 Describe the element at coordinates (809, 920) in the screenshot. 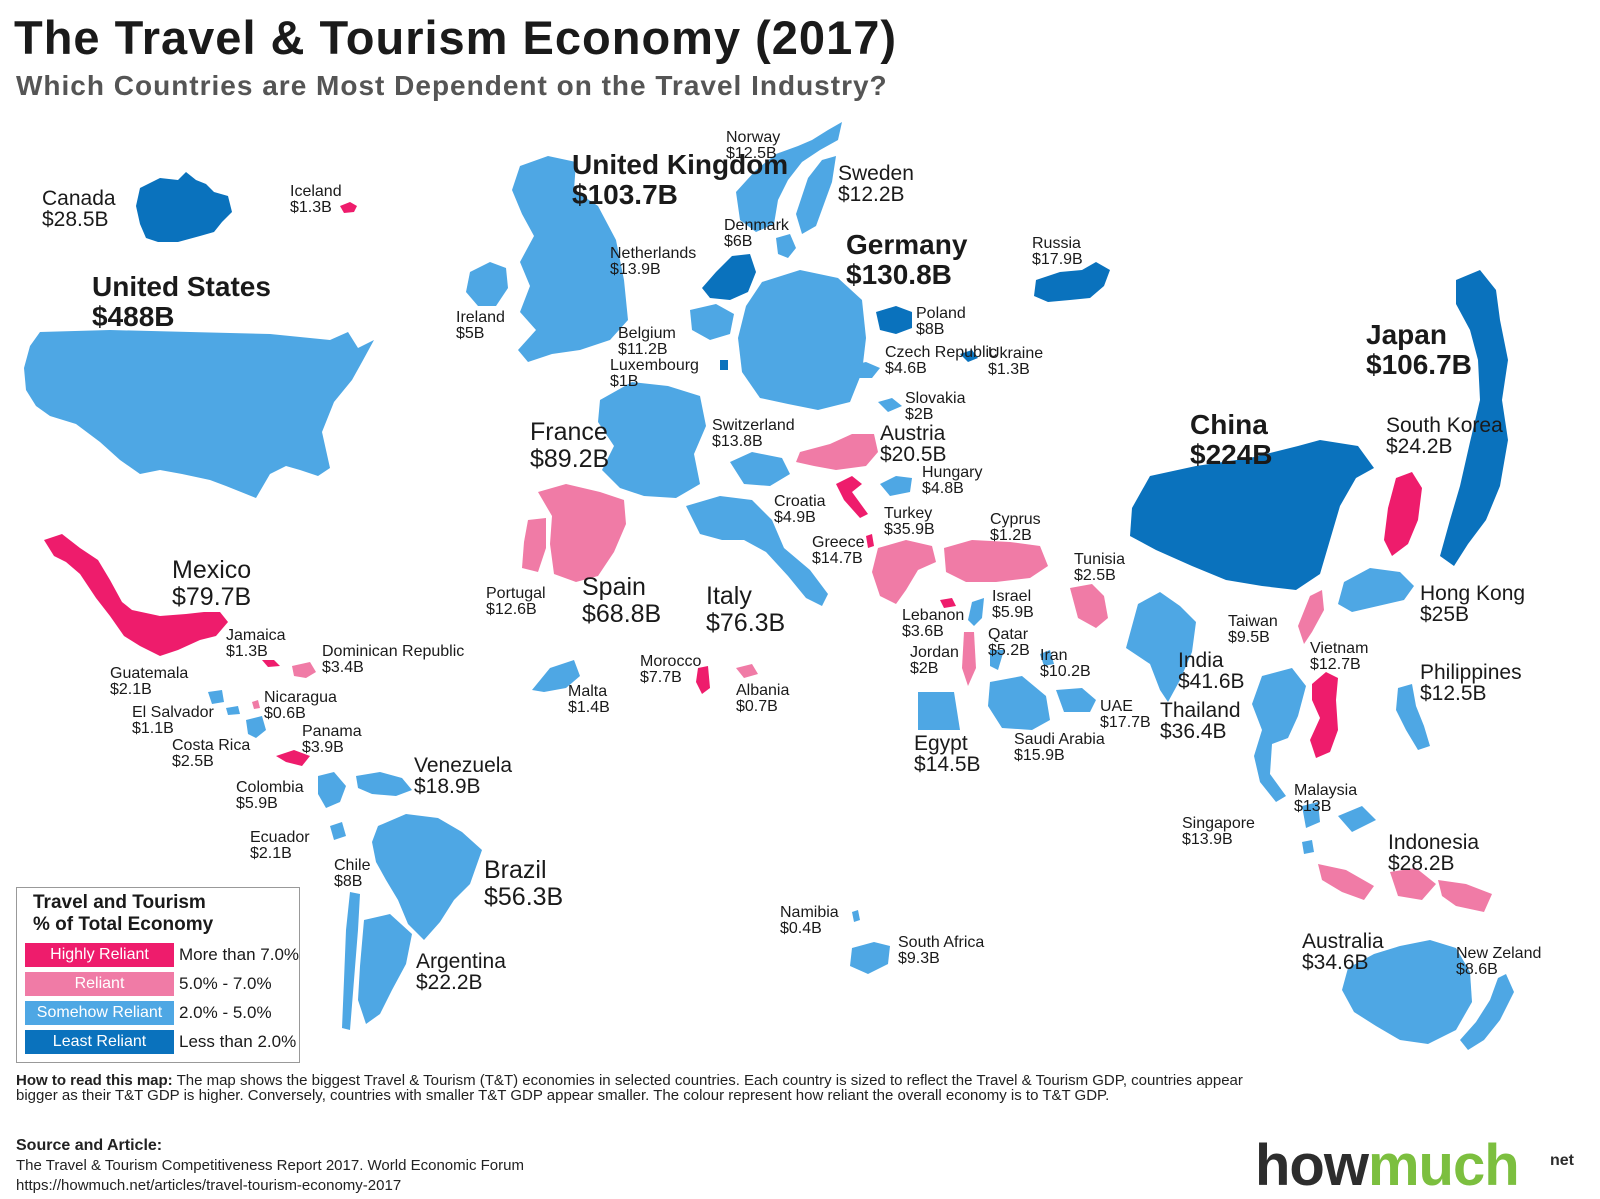

I see `country-label-namibia: Namibia $0.4B` at that location.